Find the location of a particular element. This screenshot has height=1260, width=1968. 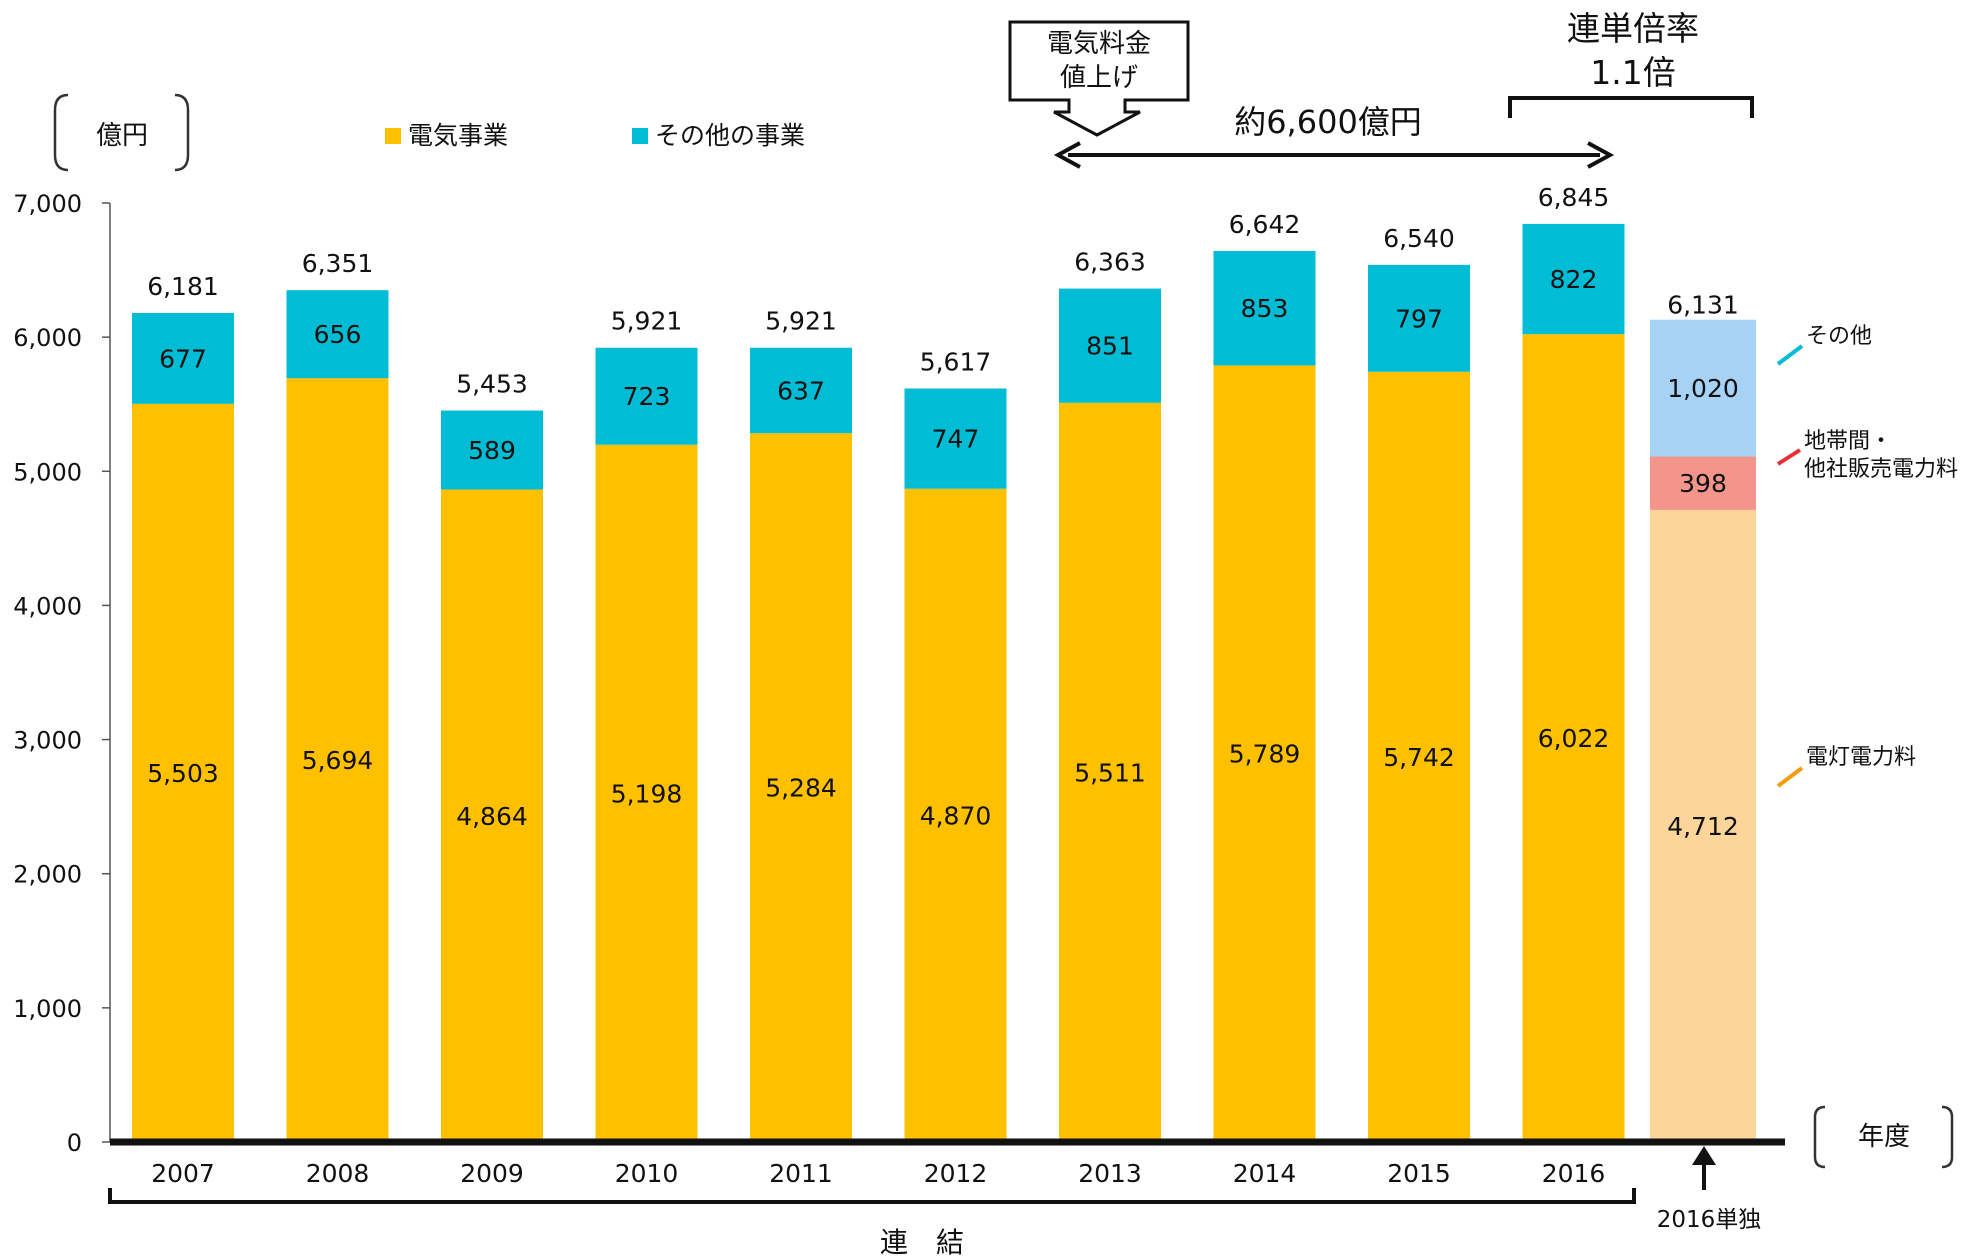

value-label-electric: 5,198 is located at coordinates (647, 793).